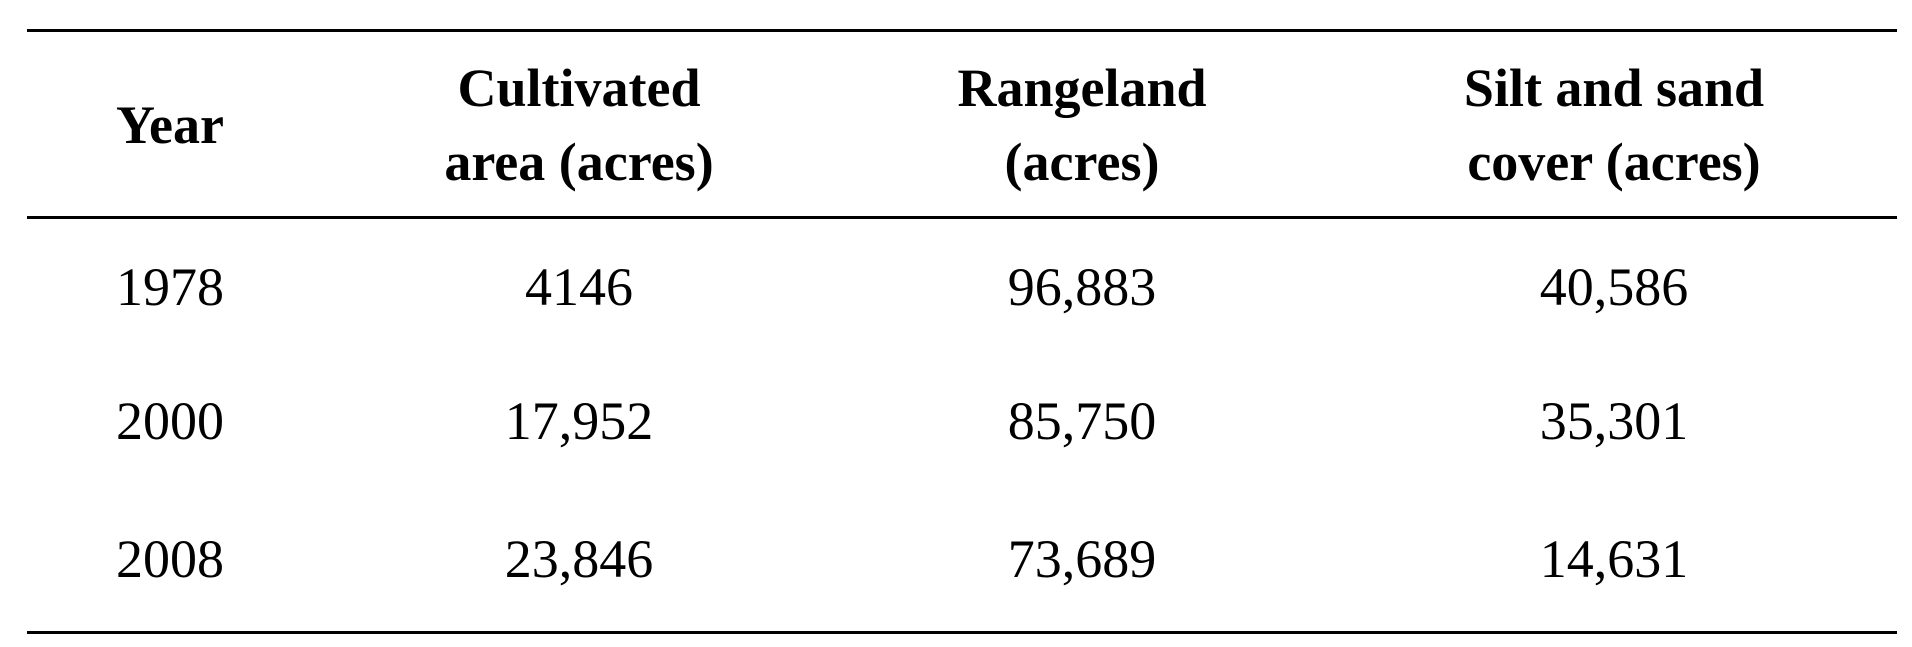  Describe the element at coordinates (1082, 421) in the screenshot. I see `table-cell: 85,750` at that location.